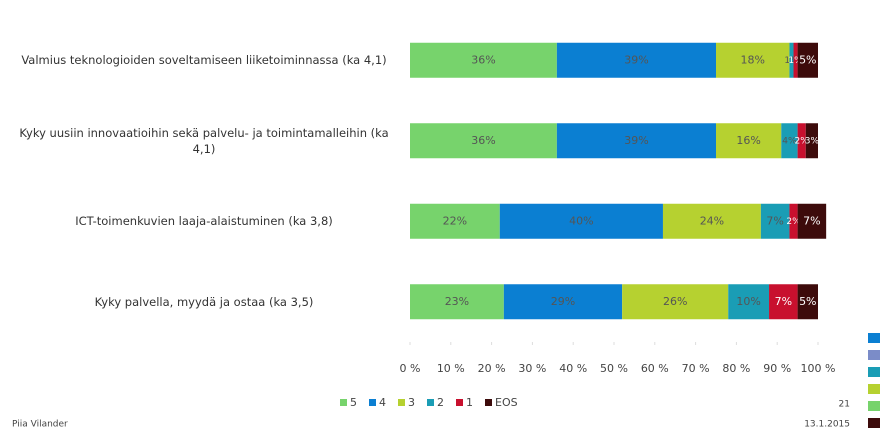  I want to click on legend-label: EOS, so click(506, 402).